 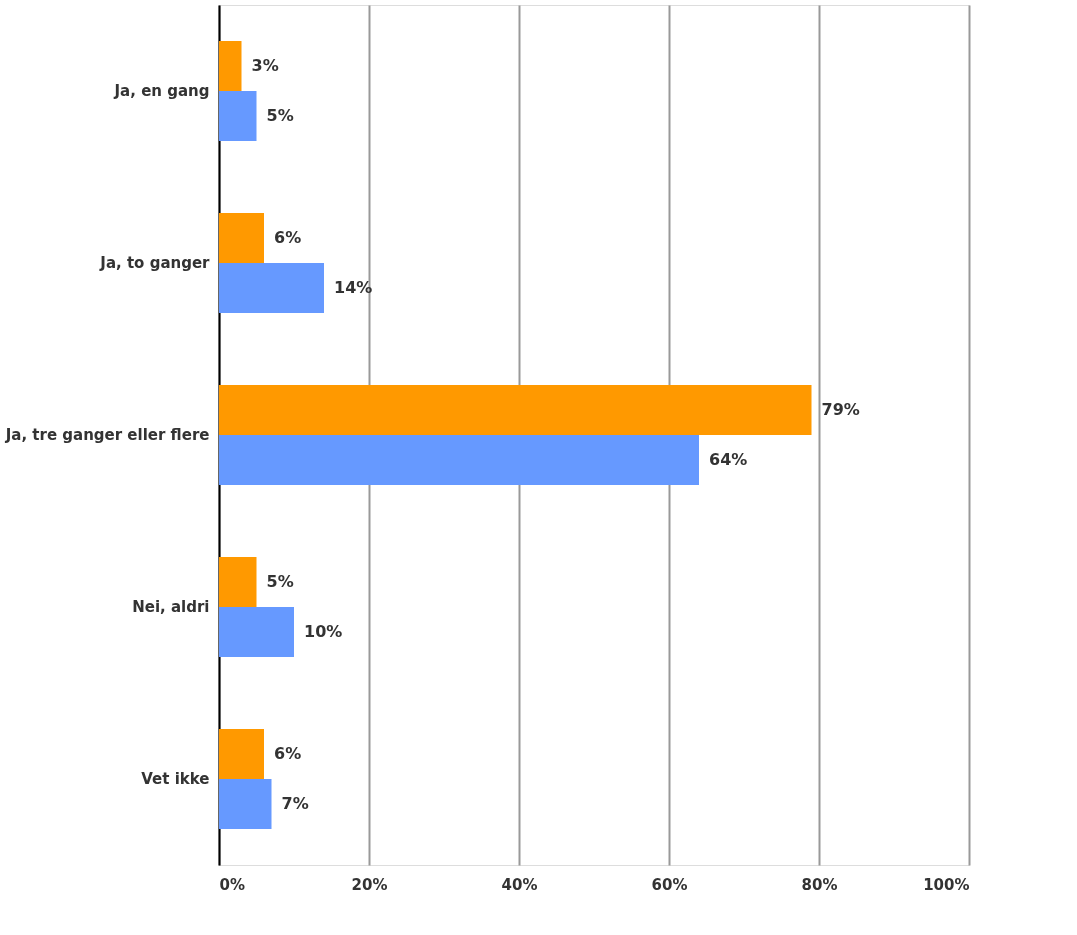 I want to click on x-tick-label: 0%, so click(x=232, y=884).